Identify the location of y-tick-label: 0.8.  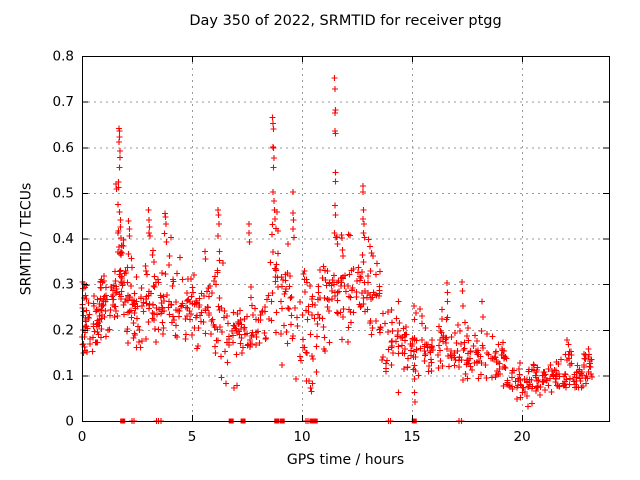
(63, 57).